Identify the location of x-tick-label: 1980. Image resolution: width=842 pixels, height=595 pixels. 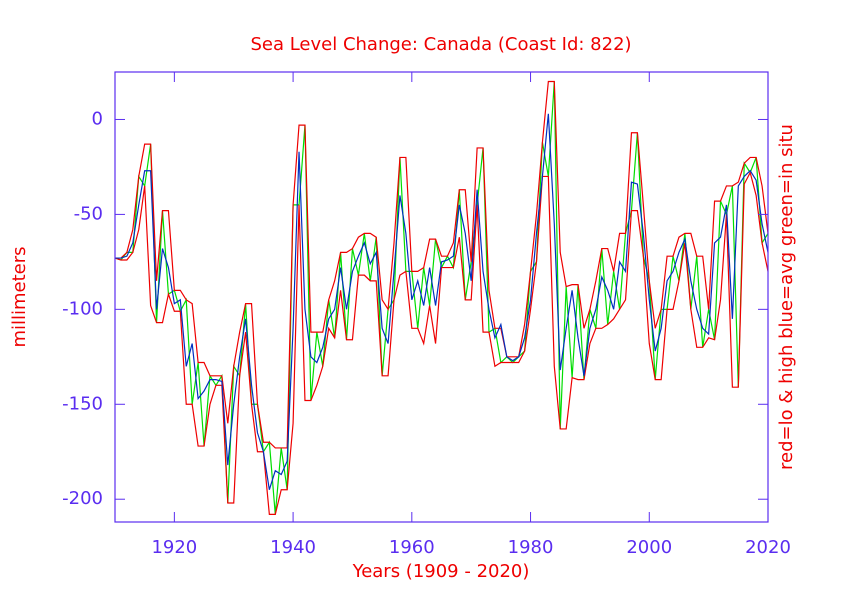
(531, 547).